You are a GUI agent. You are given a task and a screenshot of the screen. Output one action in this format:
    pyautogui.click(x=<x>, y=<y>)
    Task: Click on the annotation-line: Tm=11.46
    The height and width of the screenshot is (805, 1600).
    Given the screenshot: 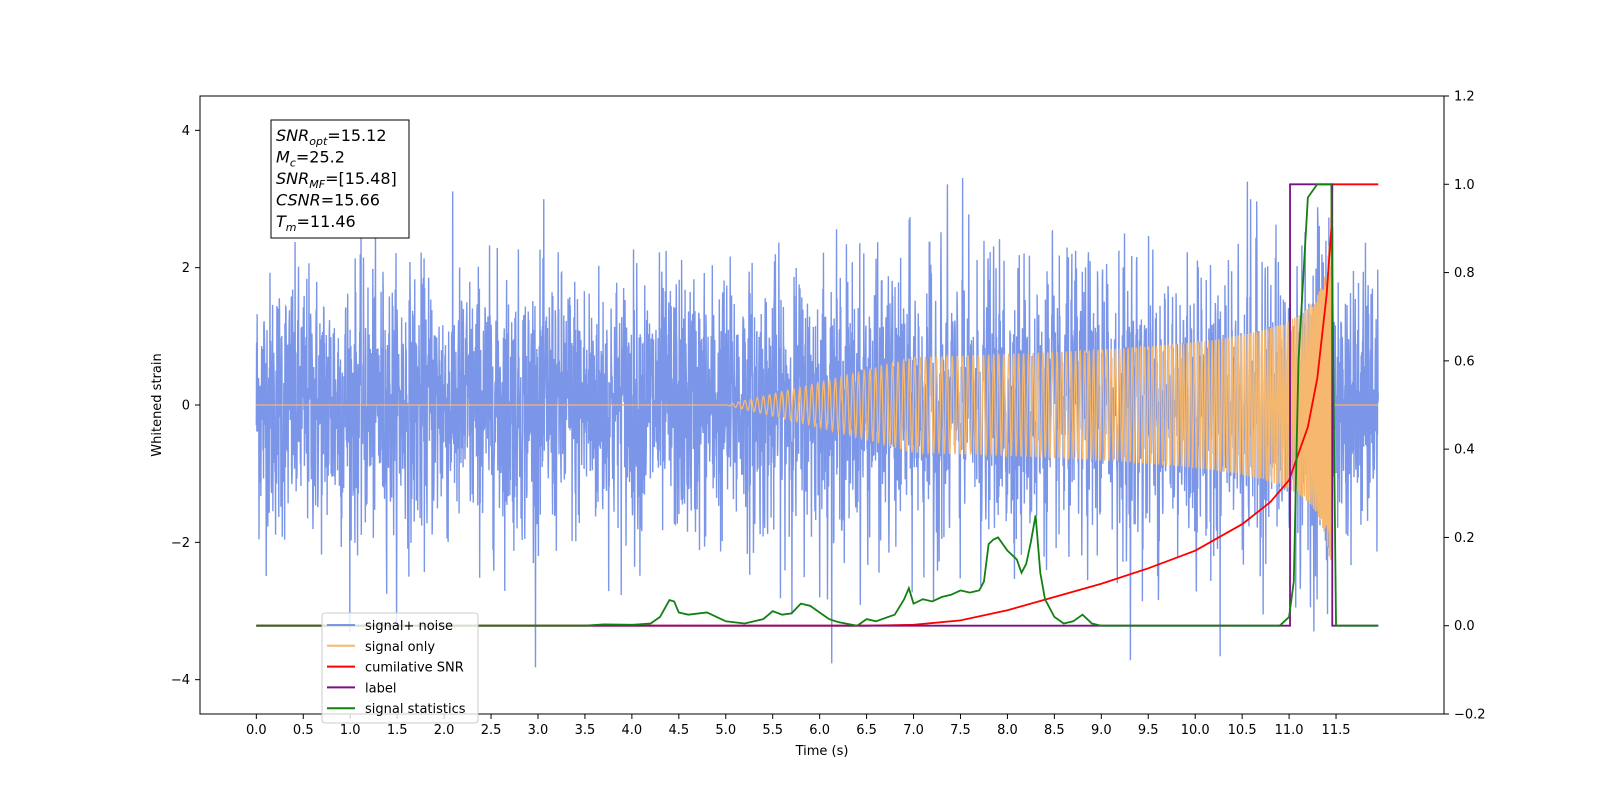 What is the action you would take?
    pyautogui.click(x=316, y=223)
    